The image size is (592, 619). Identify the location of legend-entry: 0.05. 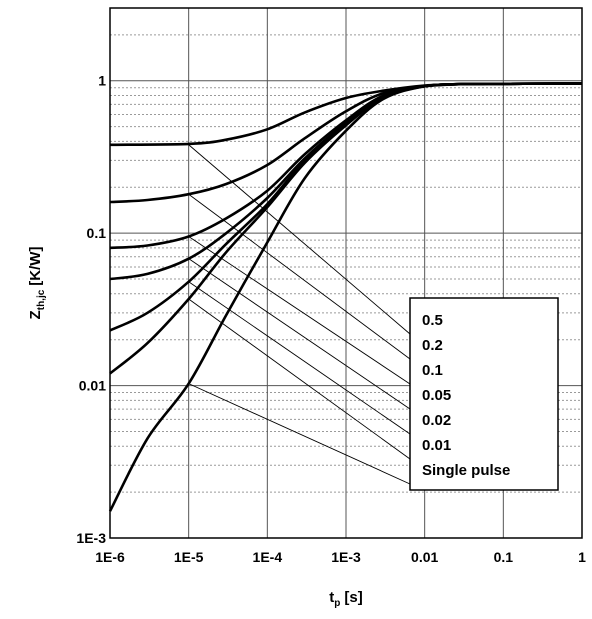
(436, 395).